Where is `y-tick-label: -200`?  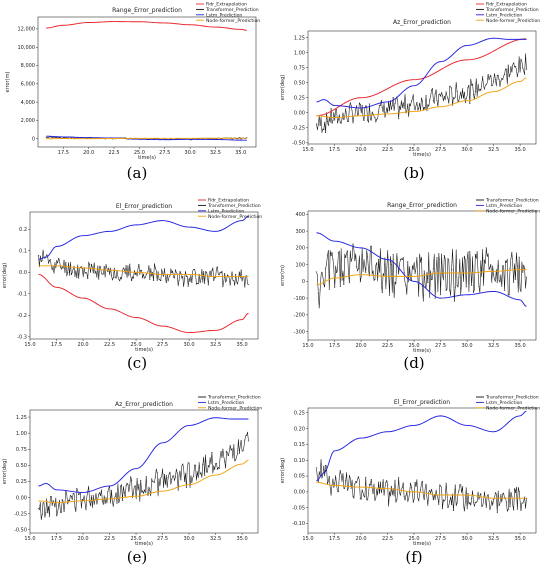 y-tick-label: -200 is located at coordinates (299, 316).